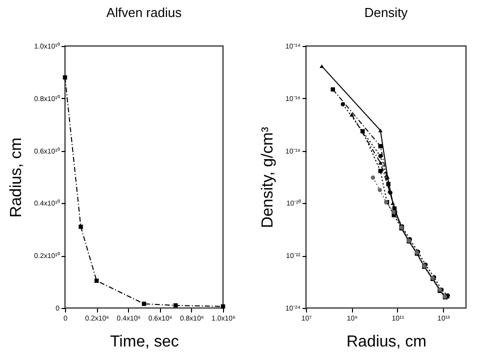  Describe the element at coordinates (17, 177) in the screenshot. I see `y-axis-title: Radius, cm` at that location.